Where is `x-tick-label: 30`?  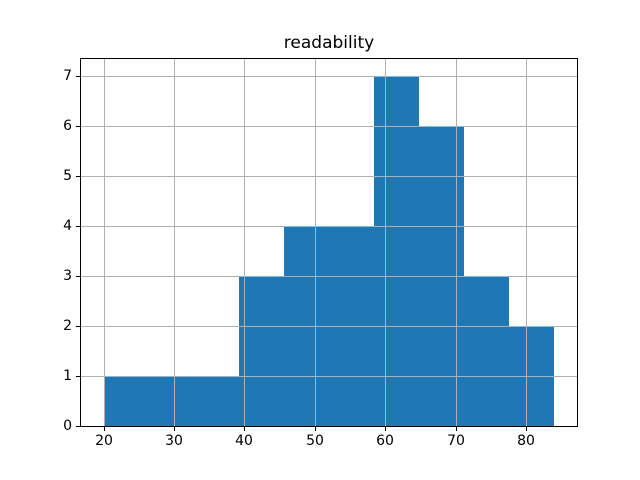
x-tick-label: 30 is located at coordinates (174, 441).